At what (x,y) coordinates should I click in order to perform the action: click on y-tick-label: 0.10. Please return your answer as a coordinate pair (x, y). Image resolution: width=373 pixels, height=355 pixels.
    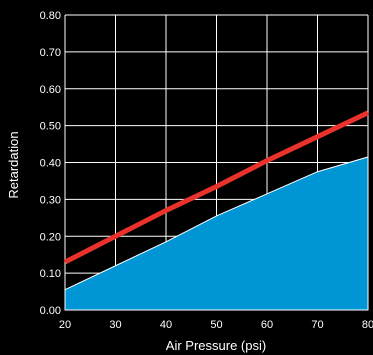
    Looking at the image, I should click on (50, 274).